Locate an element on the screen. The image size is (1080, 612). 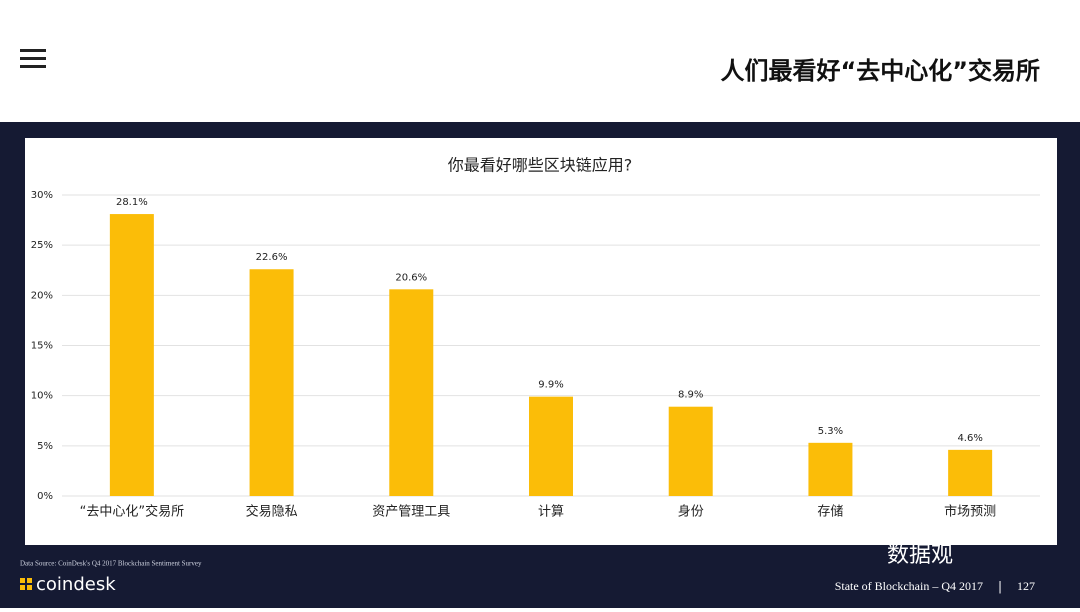
y-tick-label: 25% is located at coordinates (42, 245).